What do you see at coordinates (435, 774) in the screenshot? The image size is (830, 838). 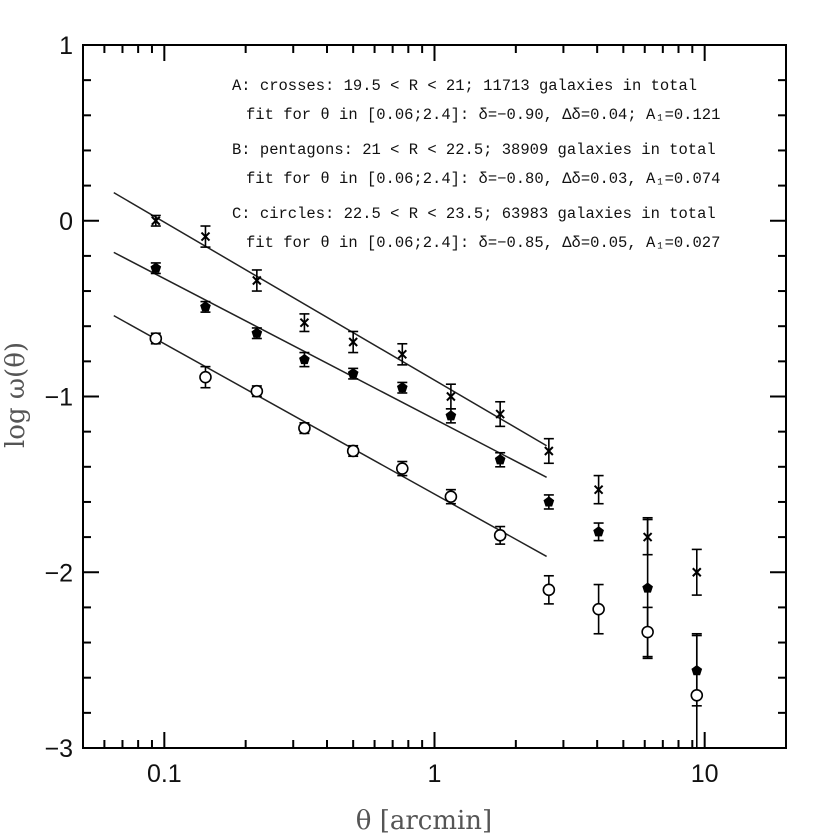 I see `x-tick-label: 1` at bounding box center [435, 774].